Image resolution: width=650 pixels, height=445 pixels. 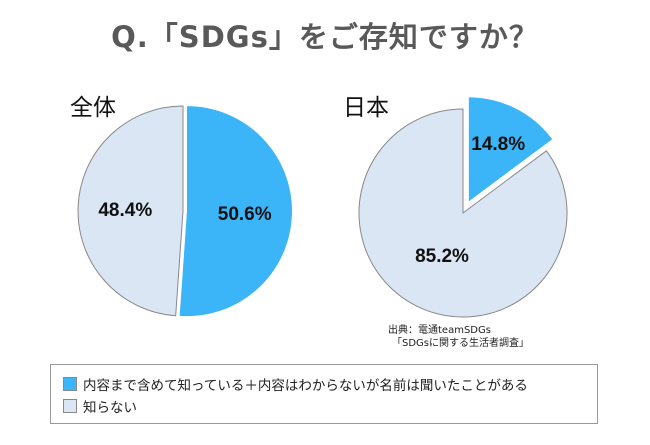 I want to click on pie-title-japan: 日本, so click(x=366, y=108).